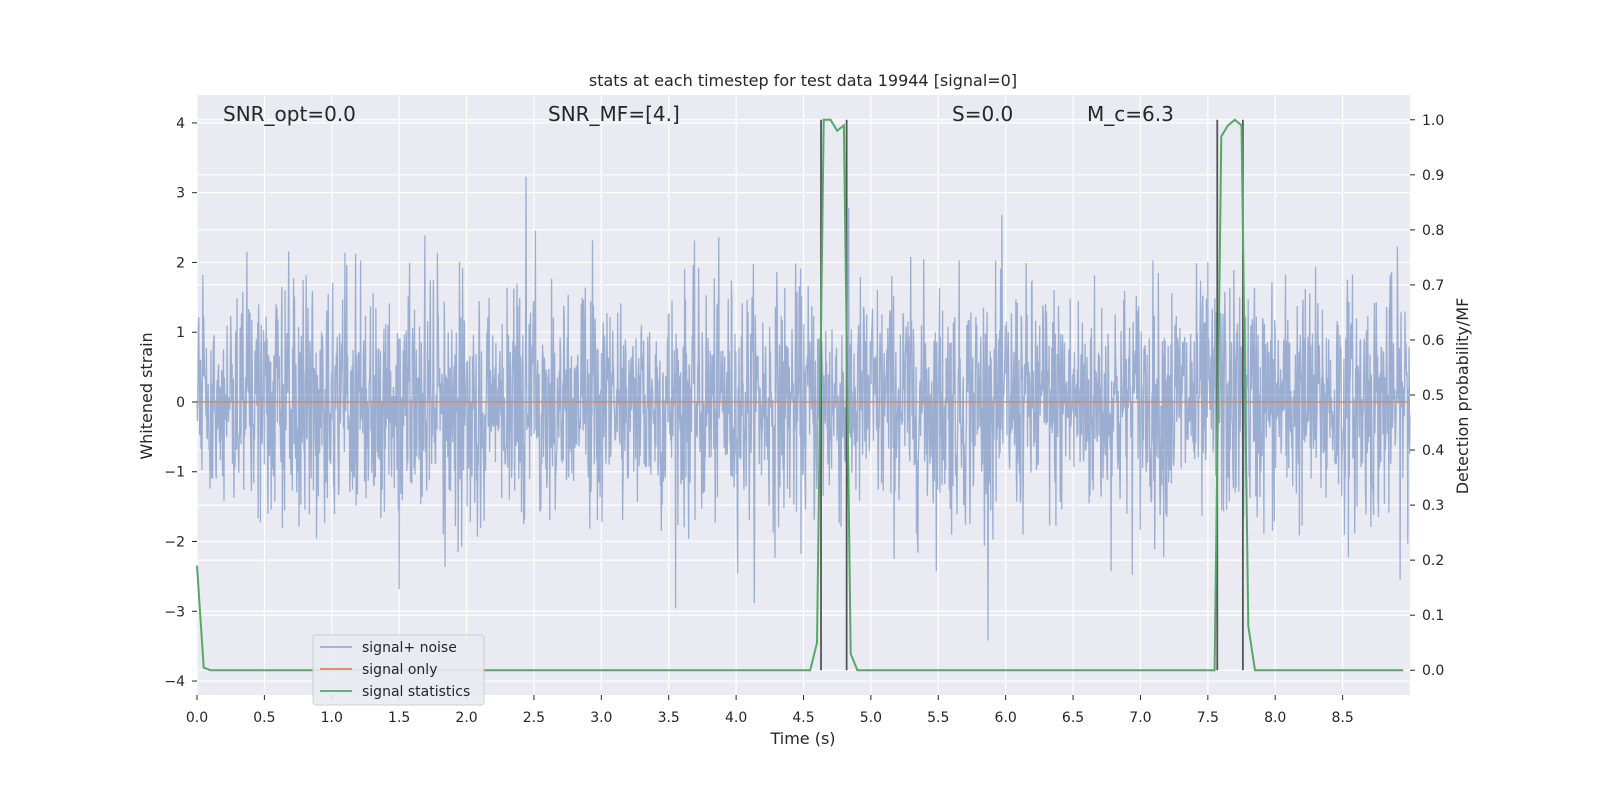  Describe the element at coordinates (1433, 286) in the screenshot. I see `y-right-tick-label: 0.7` at that location.